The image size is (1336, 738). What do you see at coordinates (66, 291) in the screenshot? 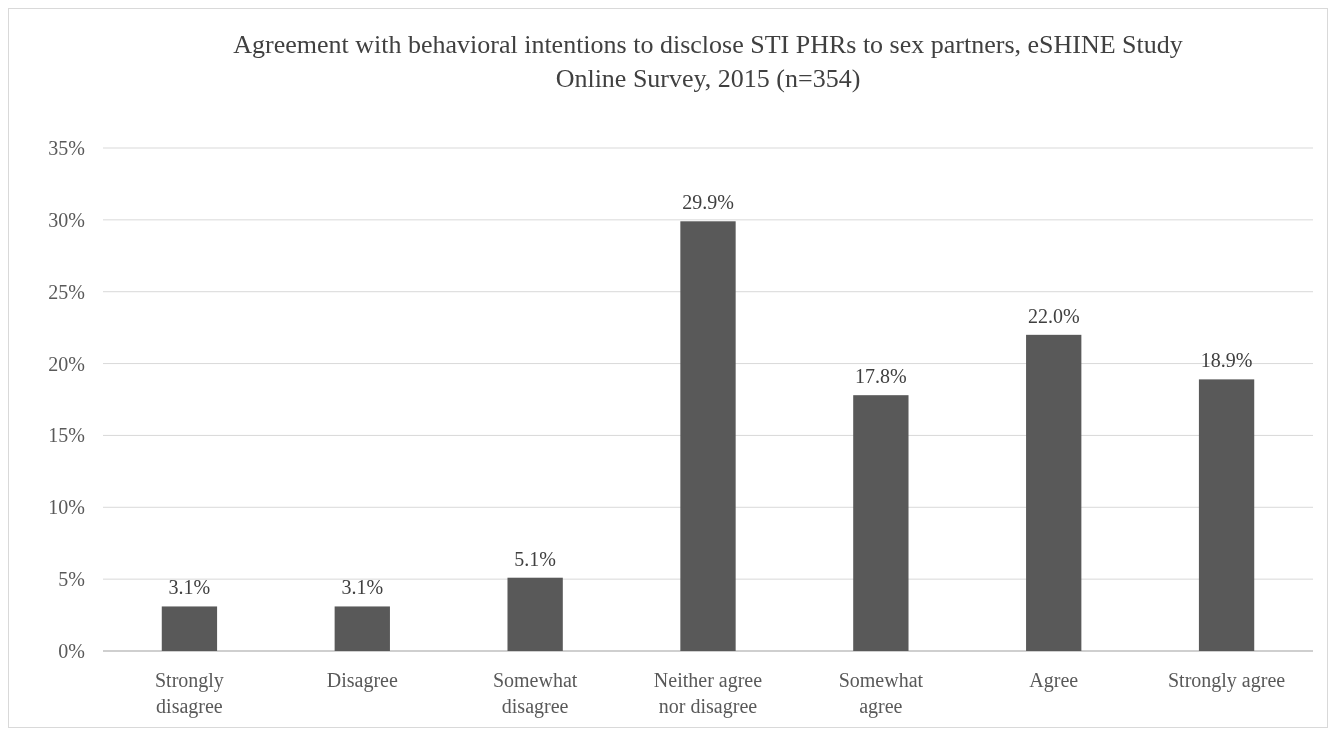
I see `y-tick-label: 25%` at bounding box center [66, 291].